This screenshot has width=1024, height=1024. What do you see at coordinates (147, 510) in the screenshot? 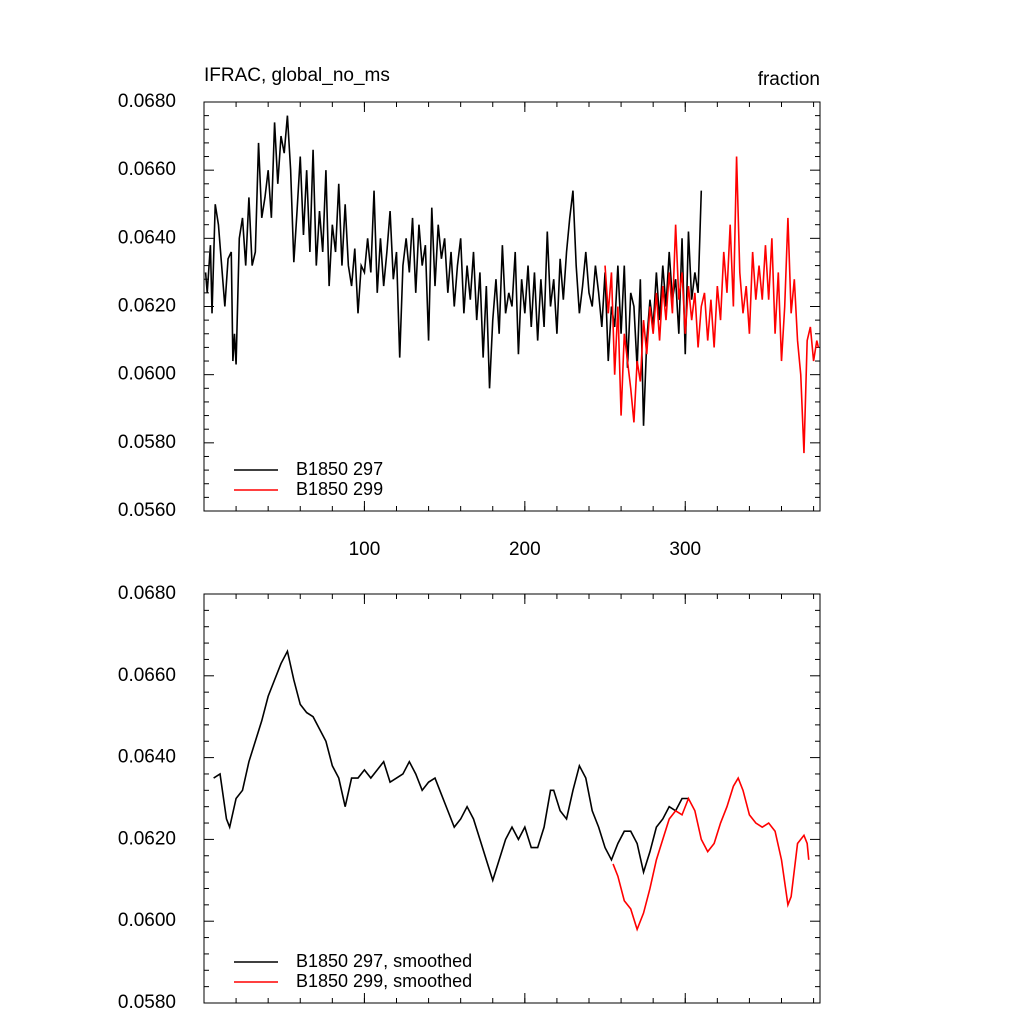
I see `y-tick-label: 0.0560` at bounding box center [147, 510].